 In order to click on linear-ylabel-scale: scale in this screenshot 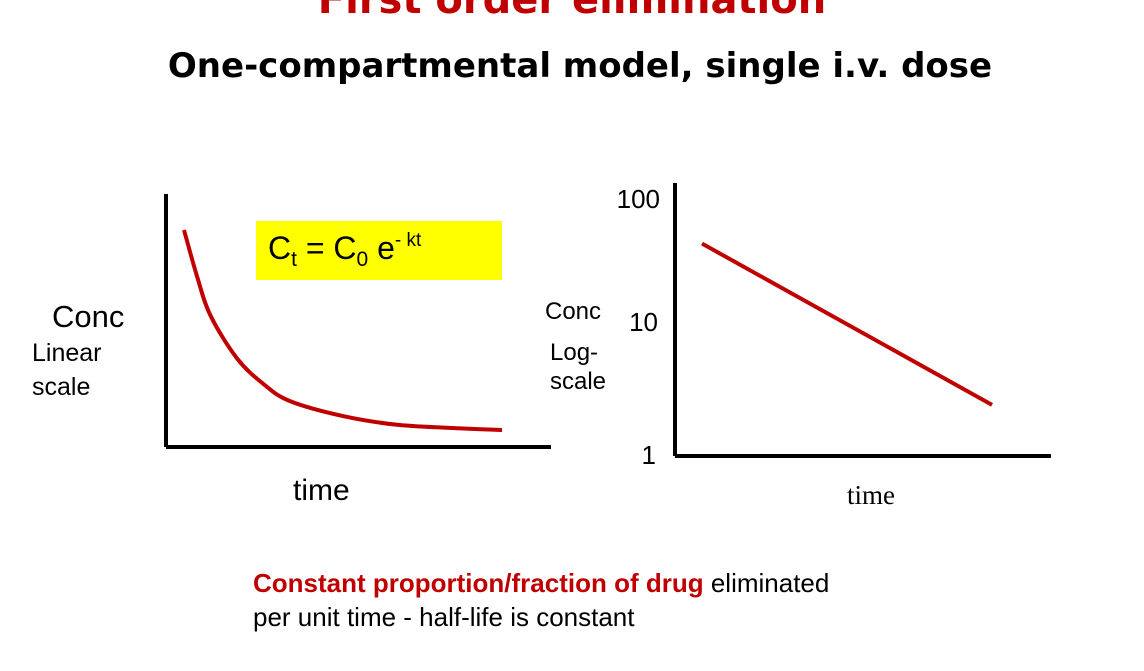, I will do `click(61, 387)`.